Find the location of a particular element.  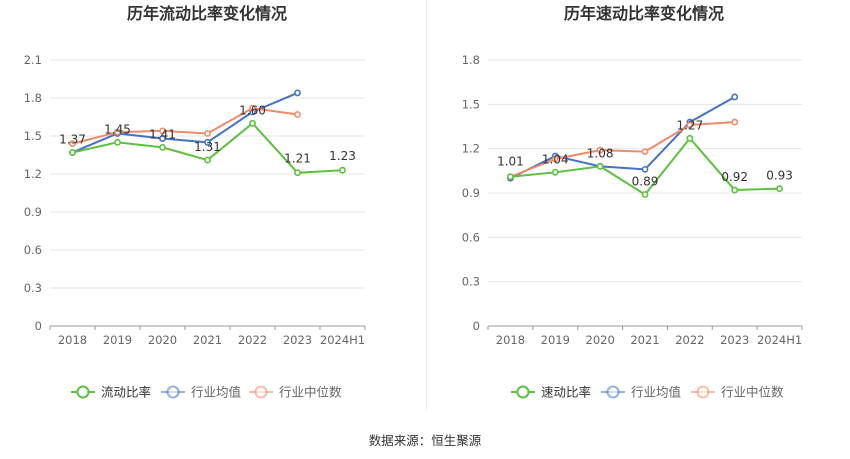

data-label: 1.08 is located at coordinates (600, 153).